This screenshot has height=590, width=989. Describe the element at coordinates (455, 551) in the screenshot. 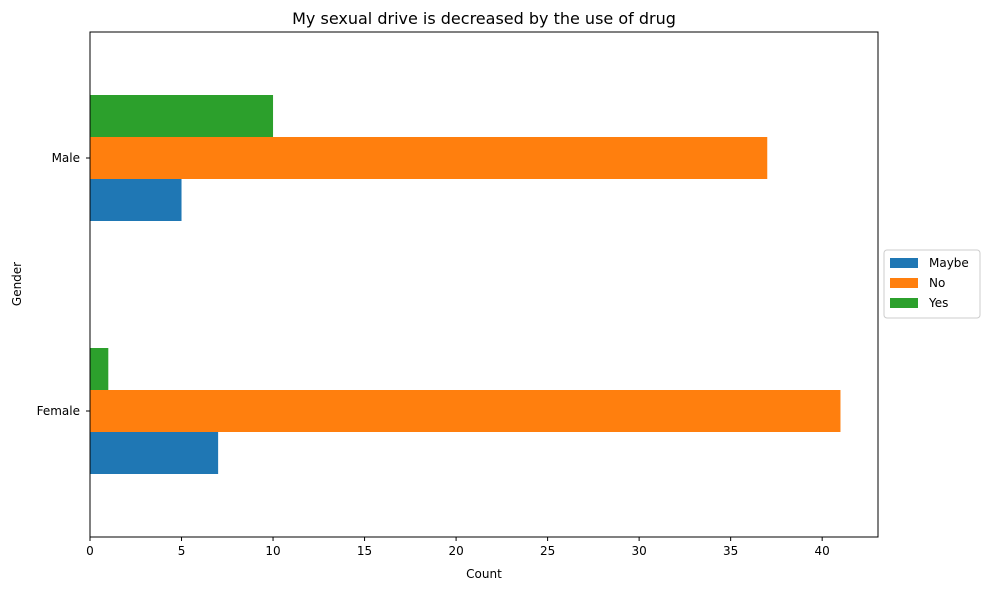

I see `x-tick-label: 20` at that location.